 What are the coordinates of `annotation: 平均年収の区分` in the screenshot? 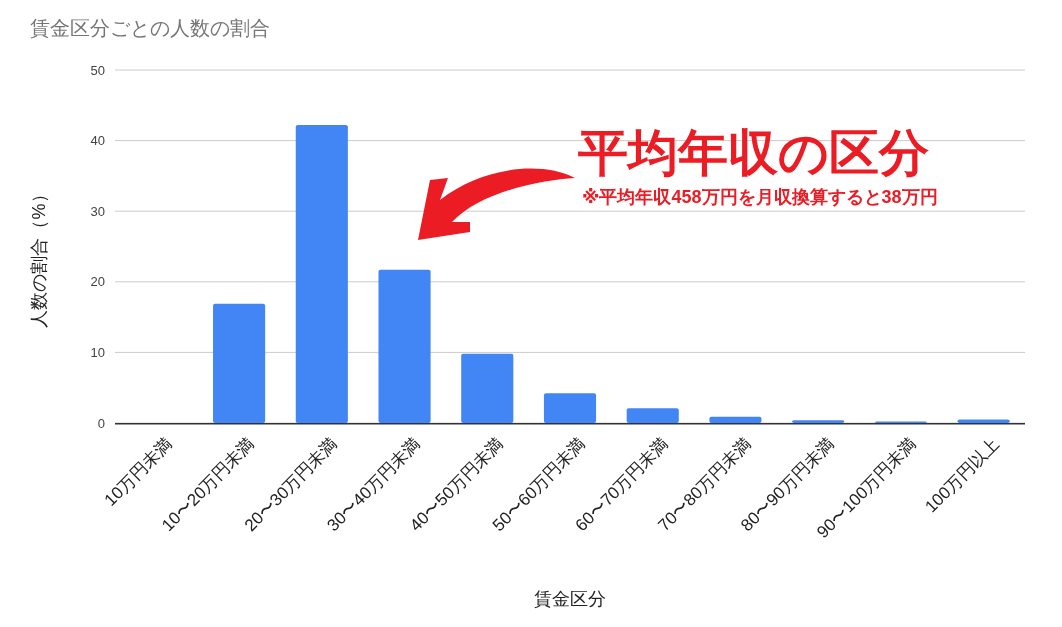 It's located at (753, 153).